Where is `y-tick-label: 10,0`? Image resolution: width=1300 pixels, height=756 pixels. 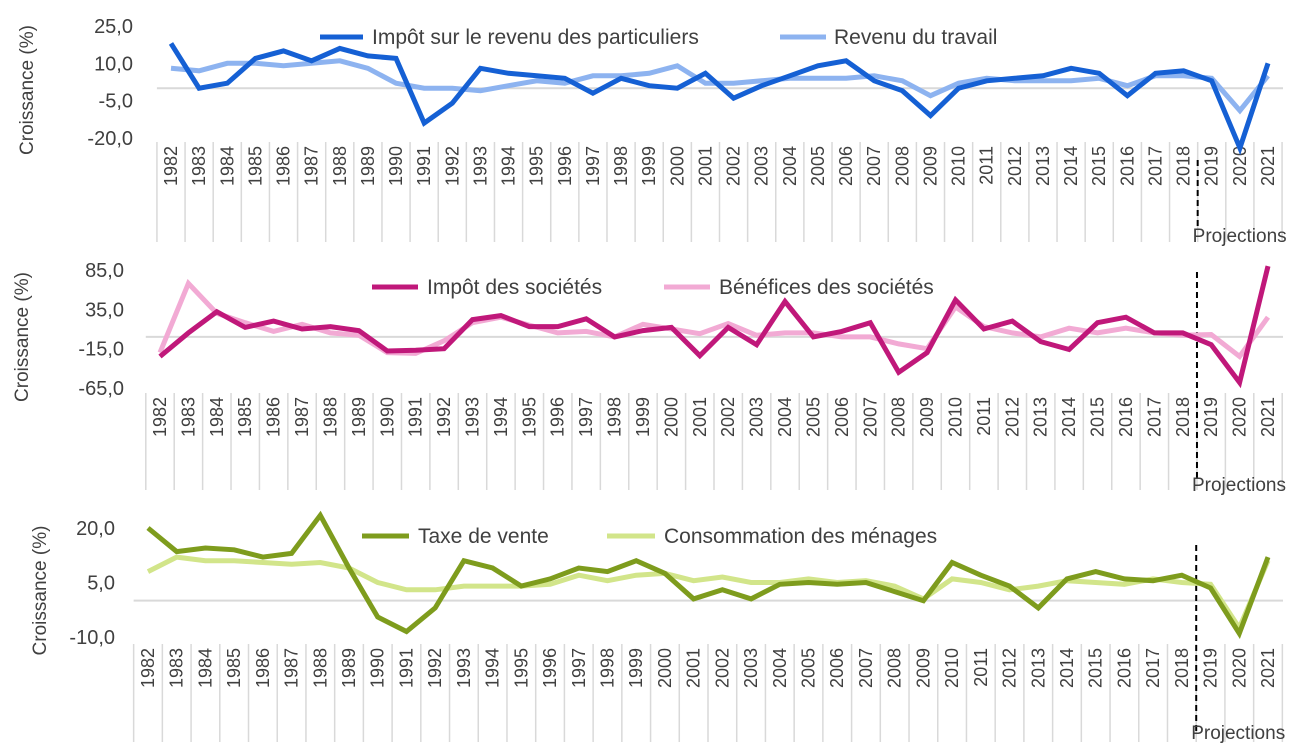
y-tick-label: 10,0 is located at coordinates (113, 64).